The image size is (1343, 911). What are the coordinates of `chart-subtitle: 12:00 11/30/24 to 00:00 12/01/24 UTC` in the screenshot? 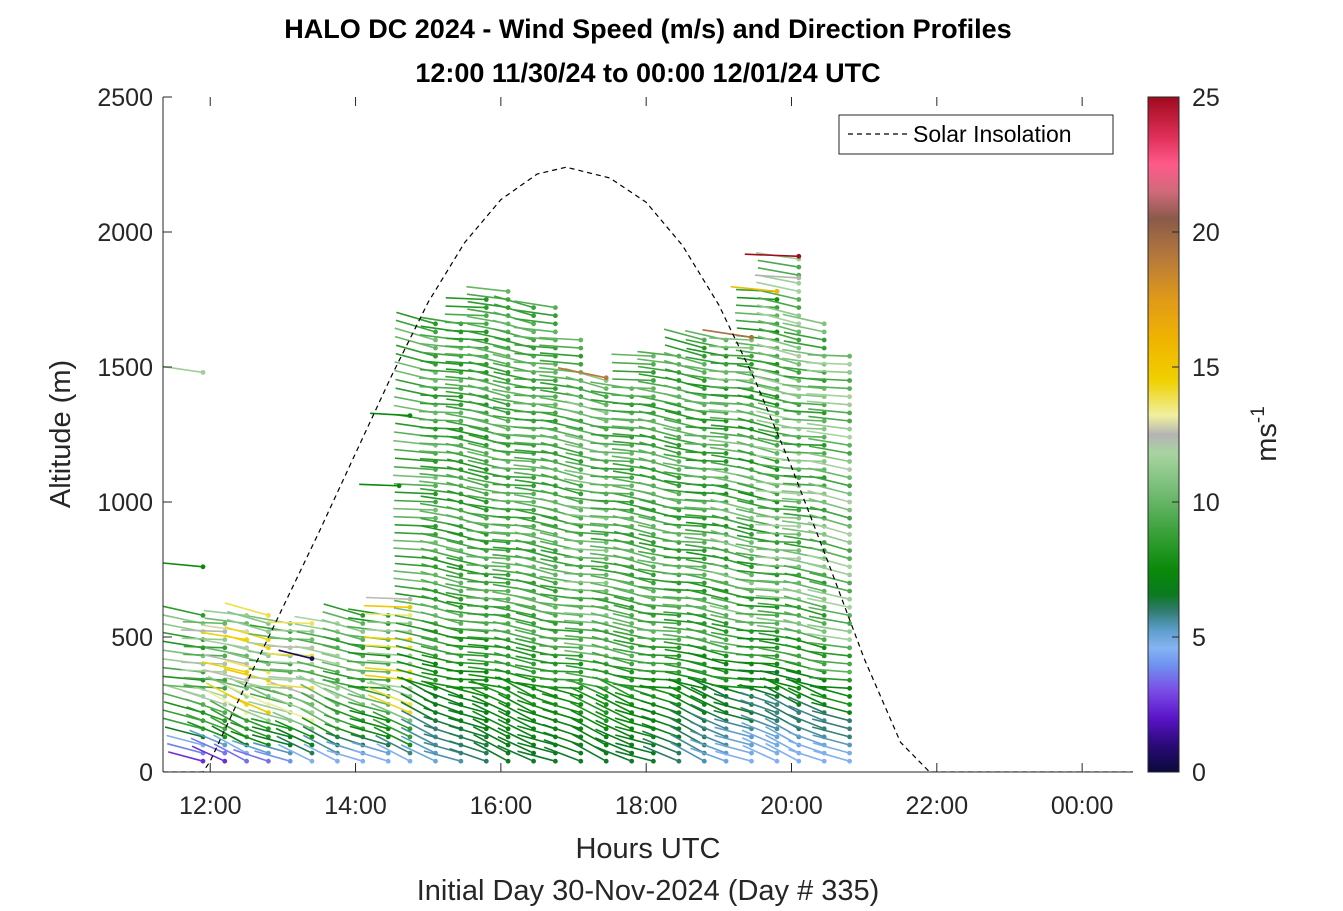 It's located at (647, 73).